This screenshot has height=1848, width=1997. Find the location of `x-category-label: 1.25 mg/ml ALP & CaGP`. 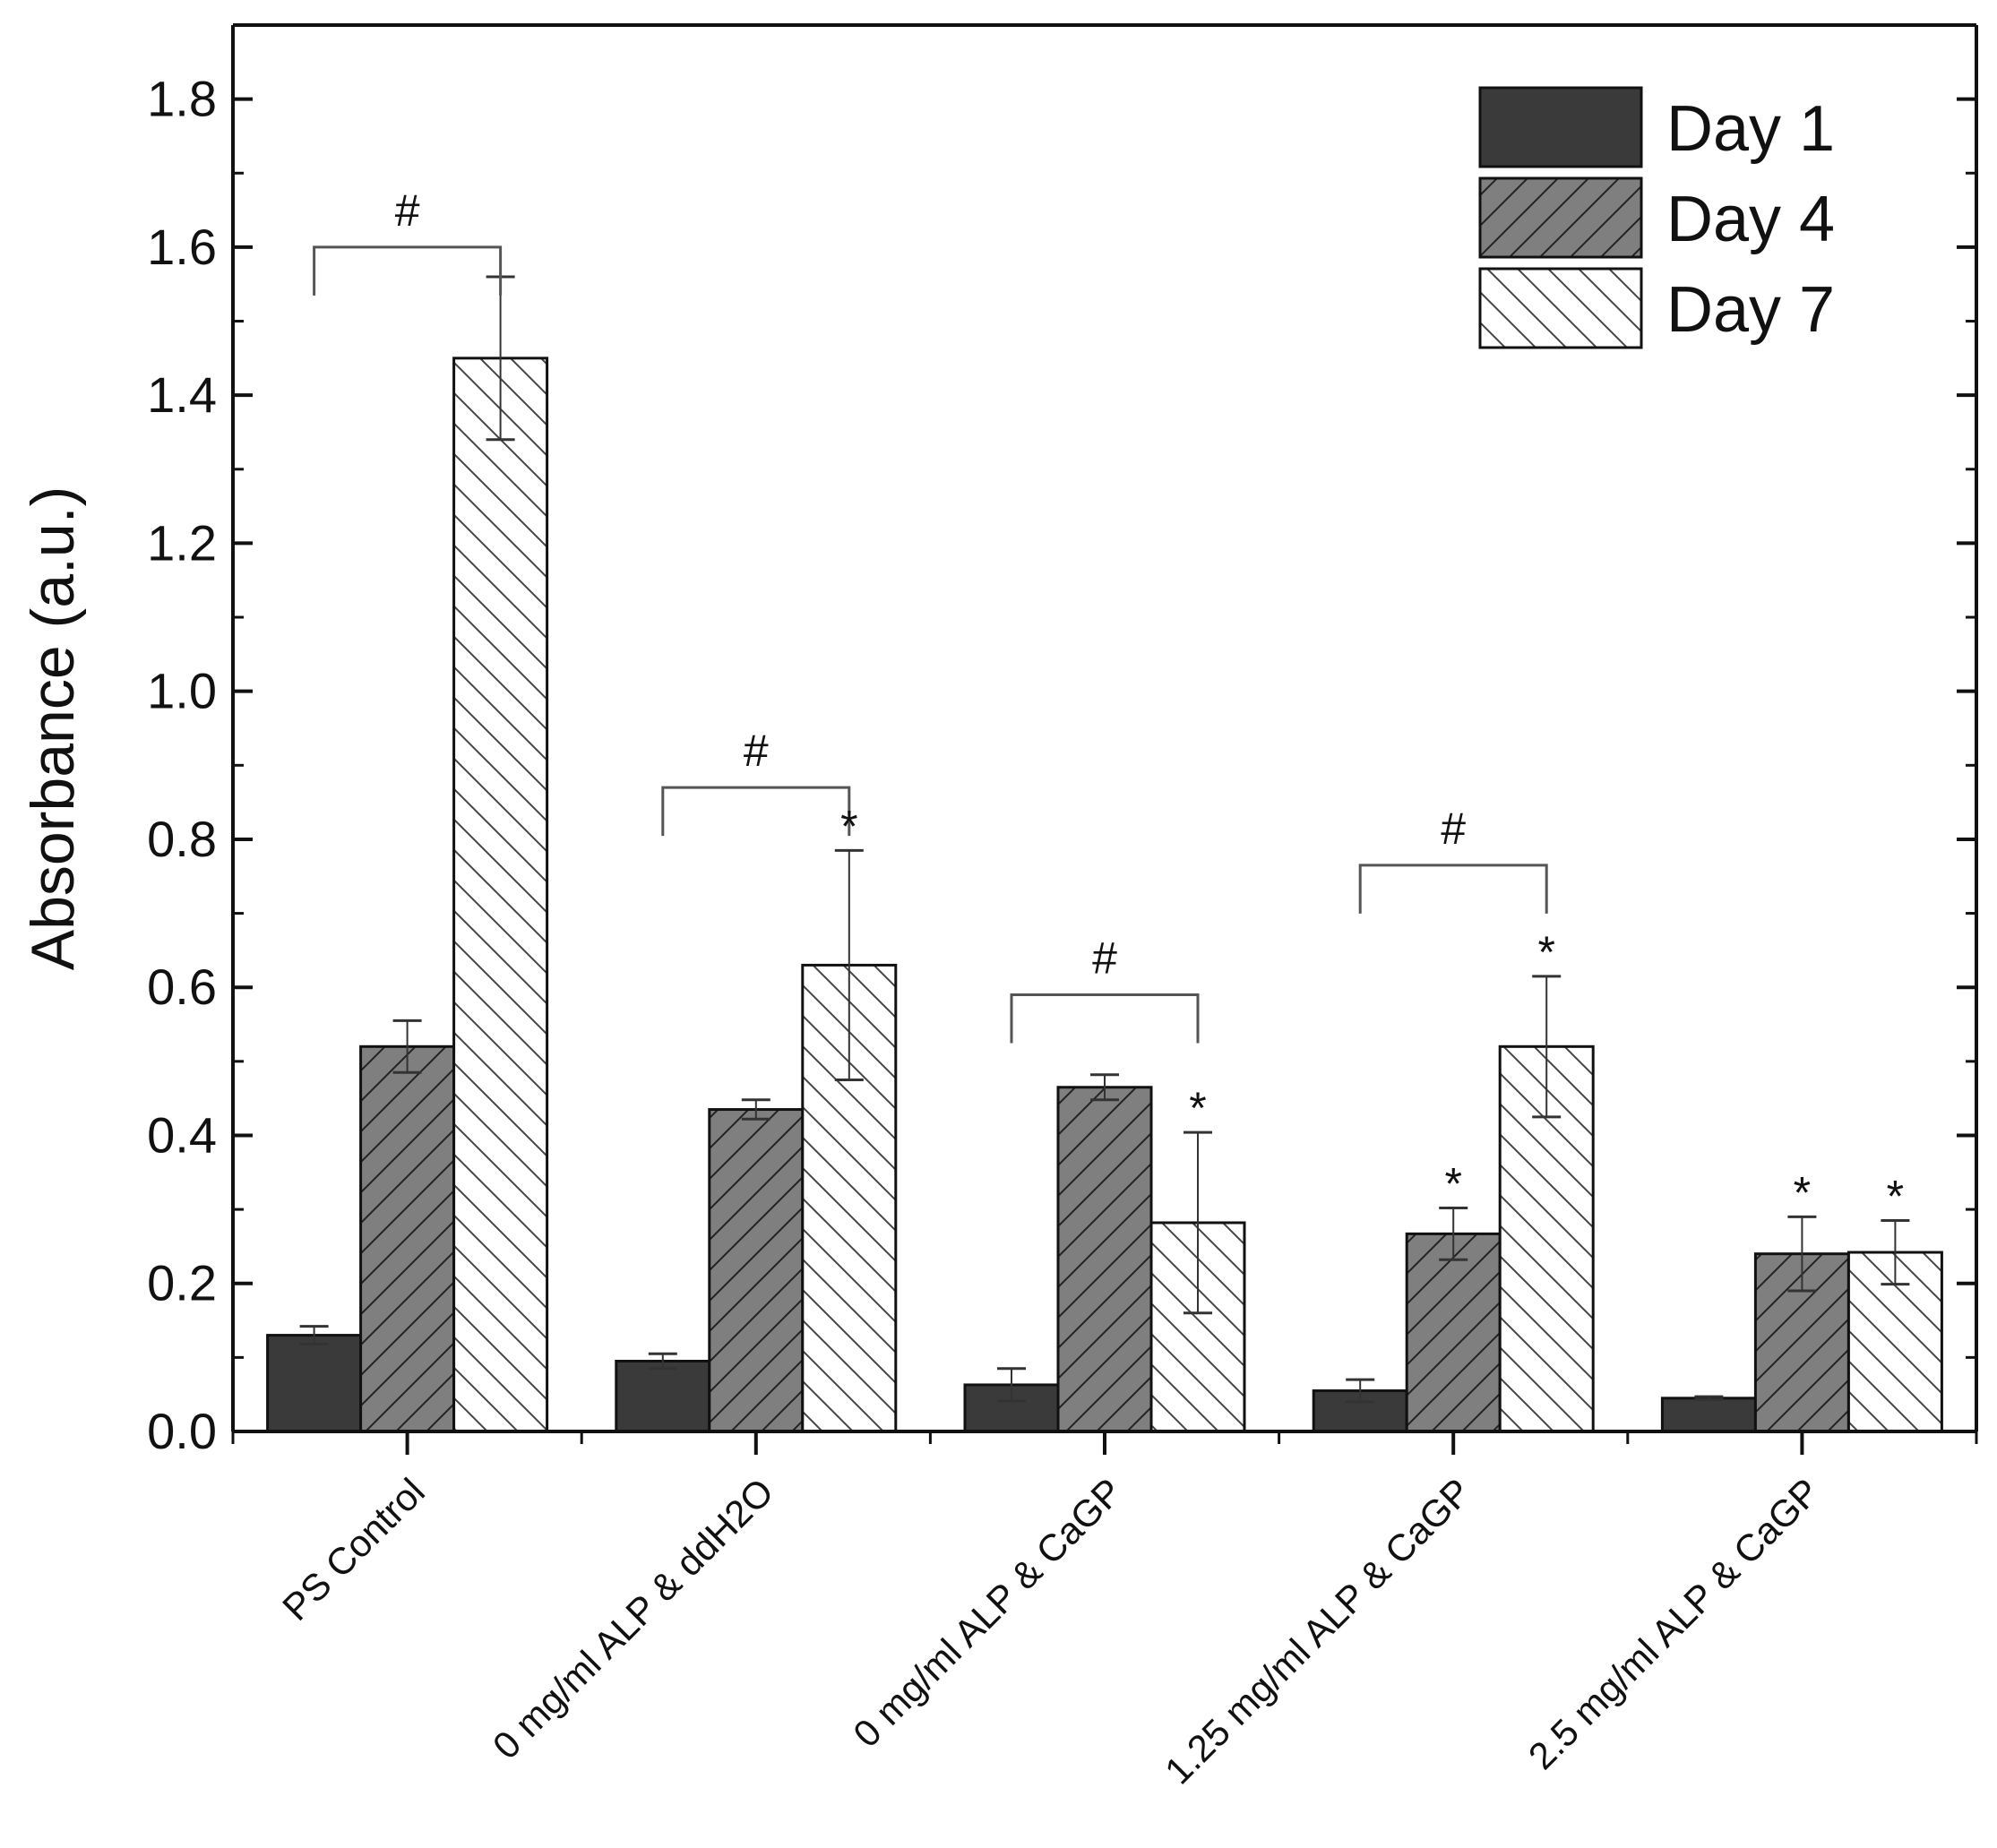

x-category-label: 1.25 mg/ml ALP & CaGP is located at coordinates (1318, 1631).